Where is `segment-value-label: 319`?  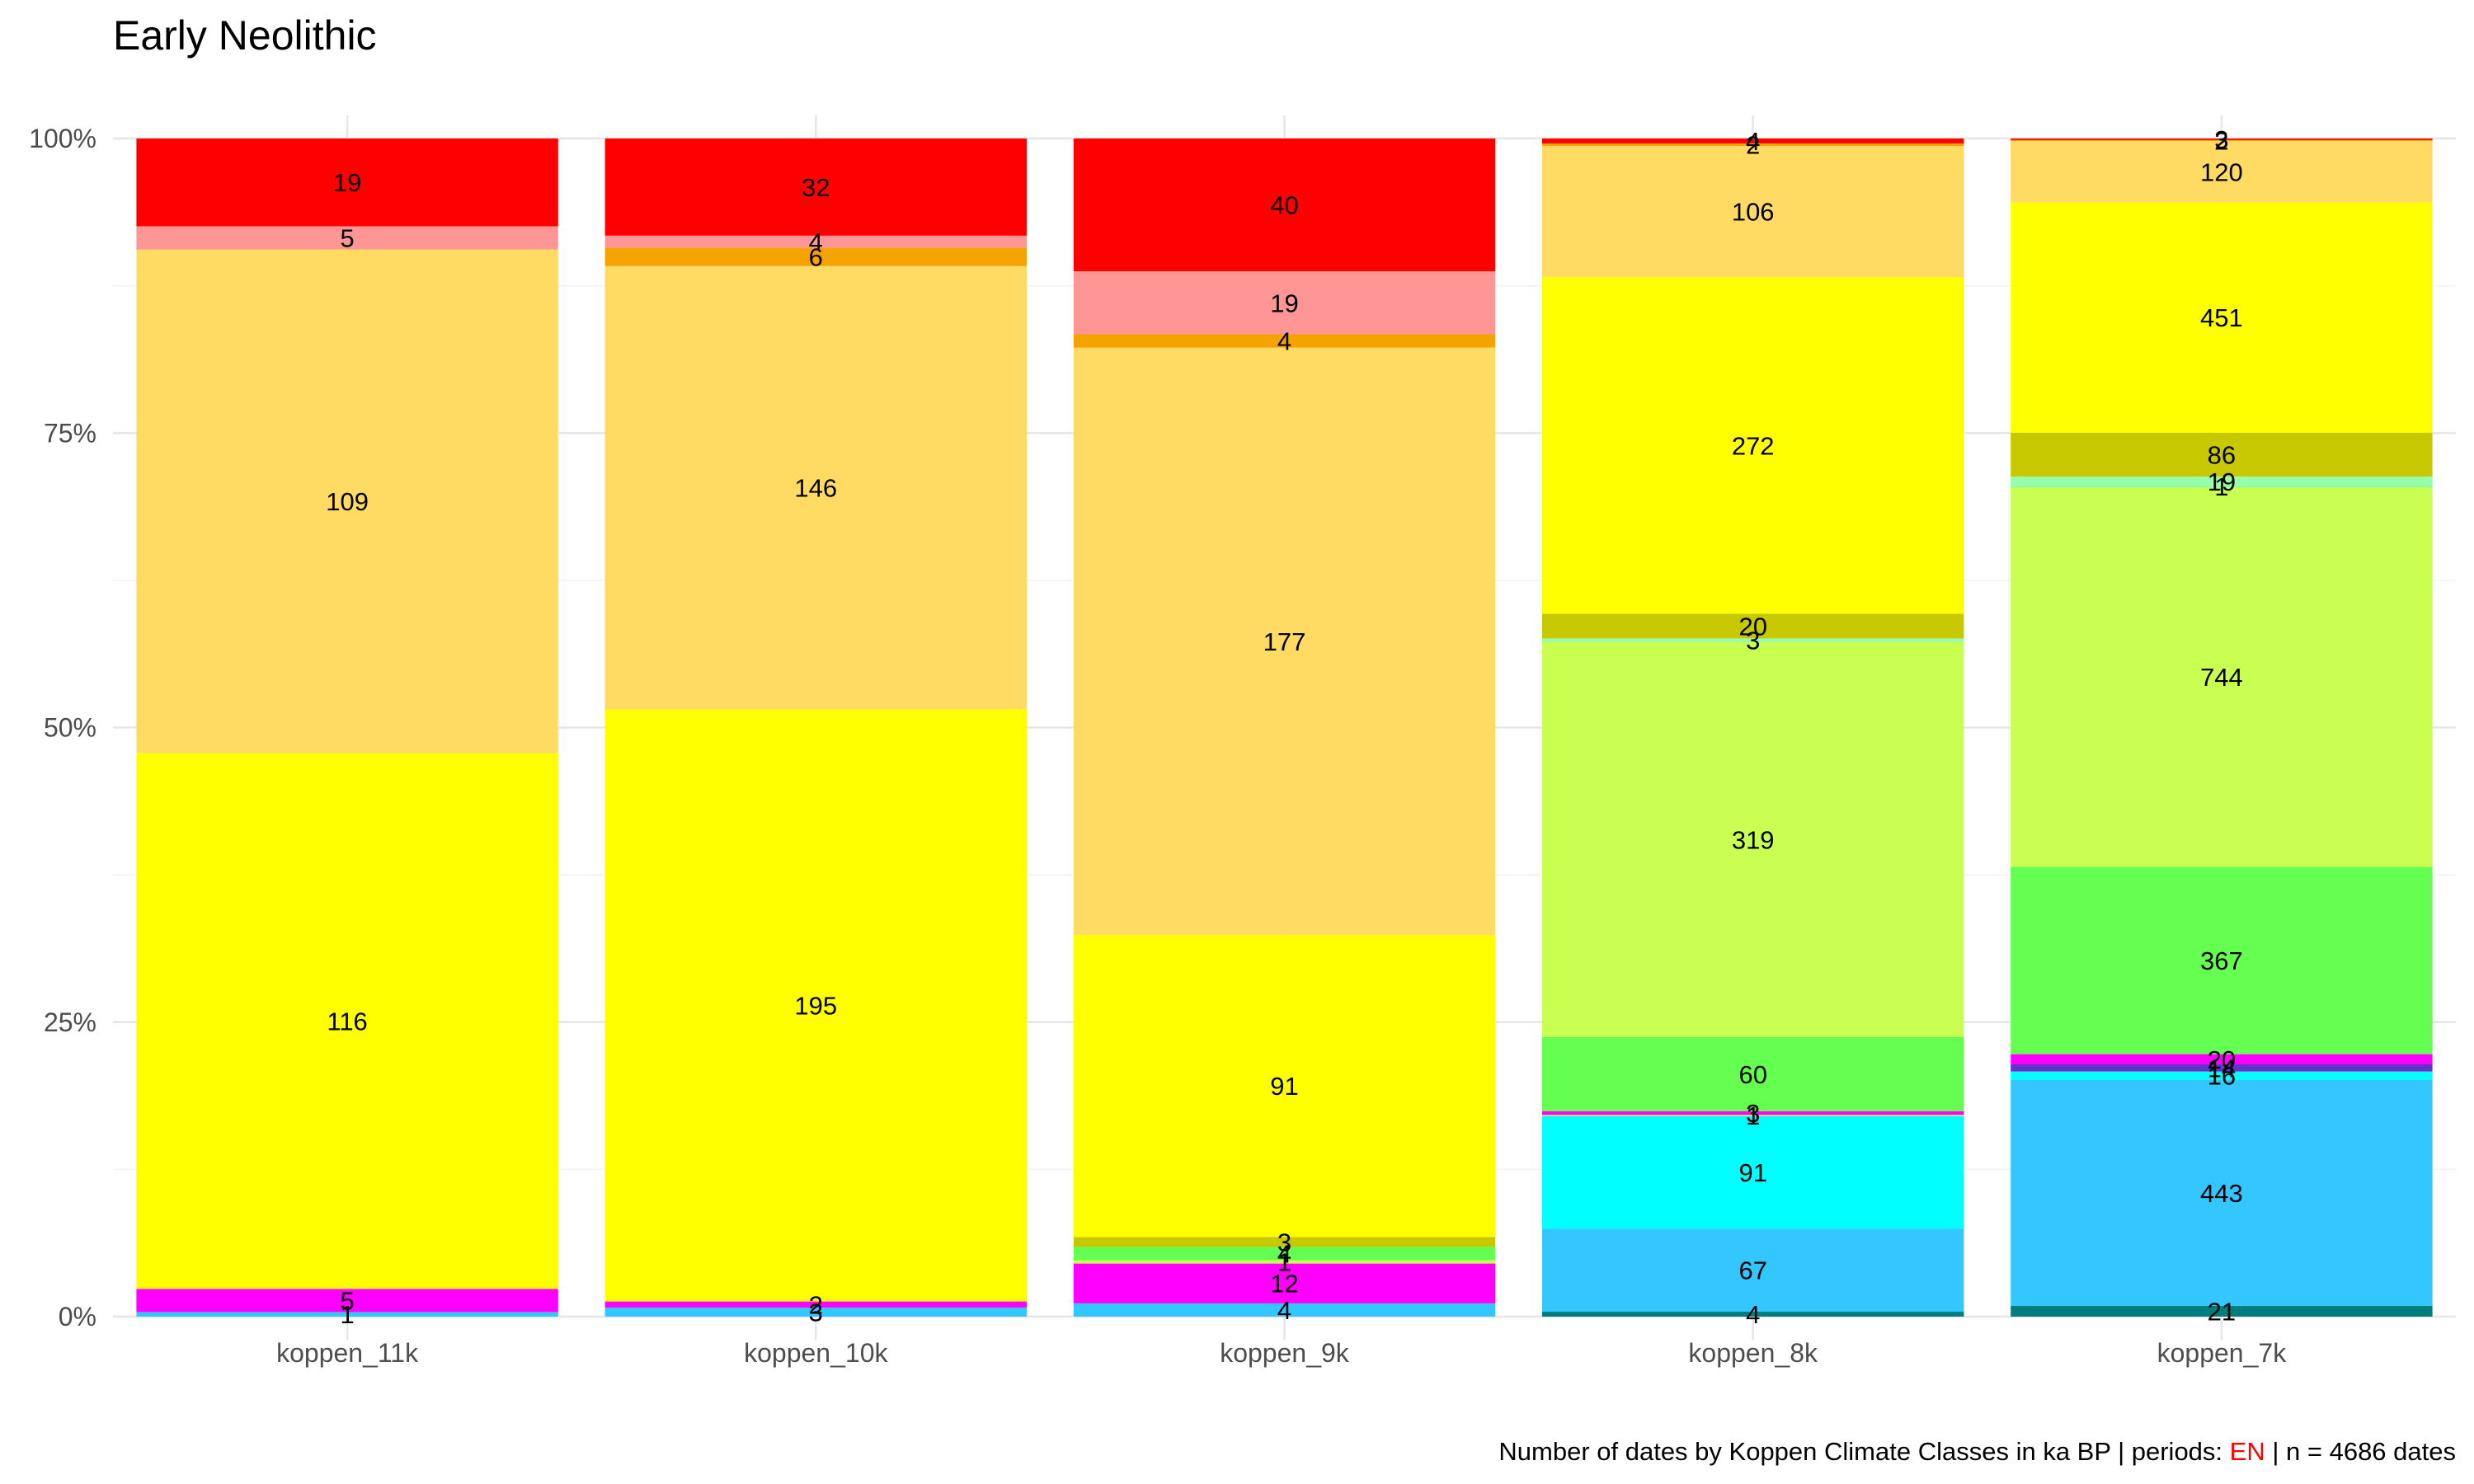
segment-value-label: 319 is located at coordinates (1753, 839).